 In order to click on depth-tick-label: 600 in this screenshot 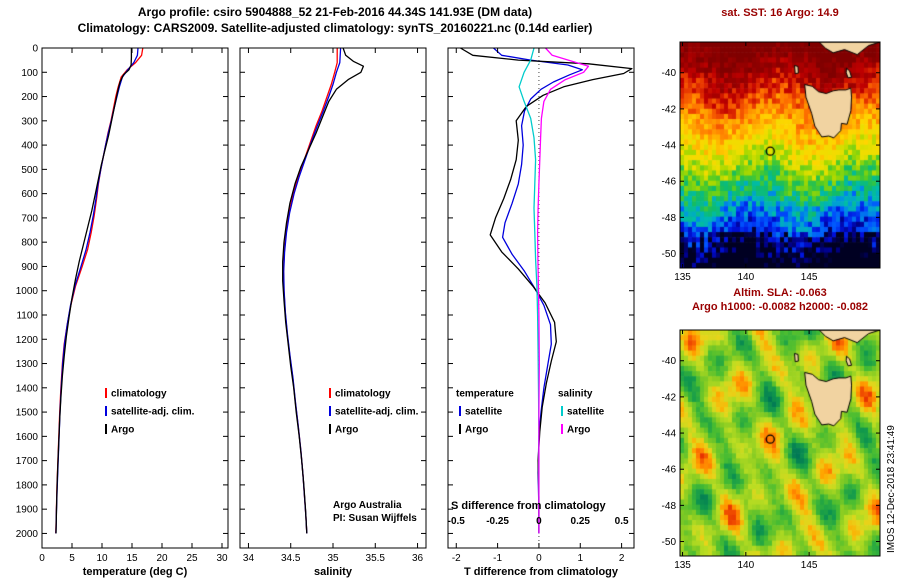, I will do `click(29, 194)`.